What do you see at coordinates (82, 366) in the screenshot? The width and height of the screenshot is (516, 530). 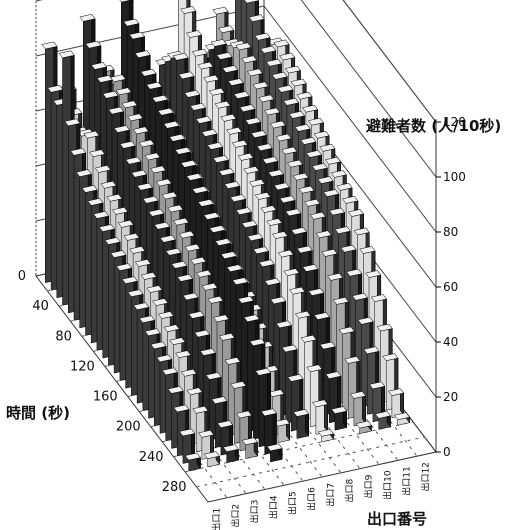 I see `time-tick-label: 120` at bounding box center [82, 366].